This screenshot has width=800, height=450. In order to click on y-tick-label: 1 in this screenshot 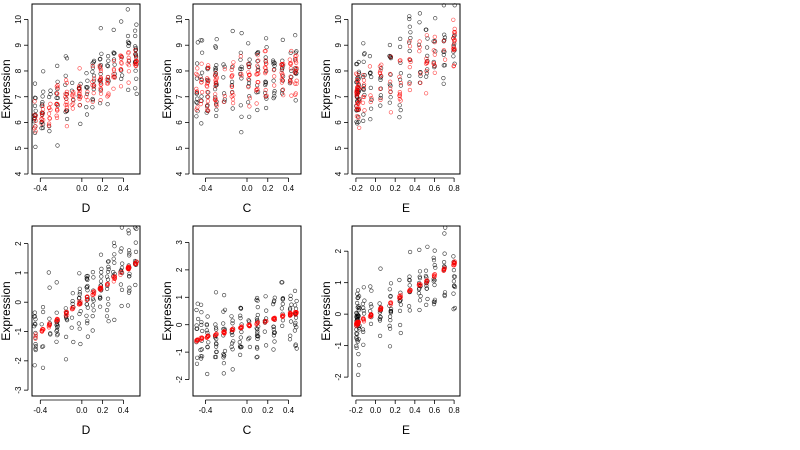, I will do `click(338, 282)`.